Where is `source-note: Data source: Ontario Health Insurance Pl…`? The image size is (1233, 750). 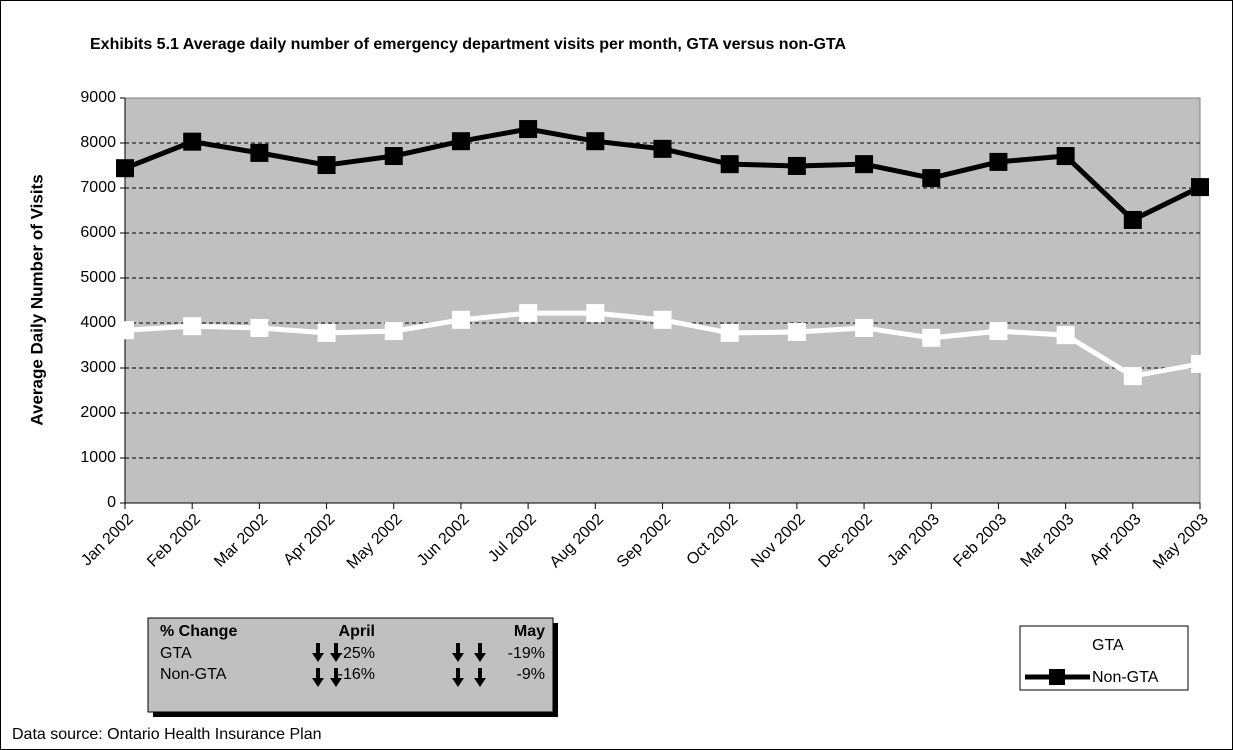
source-note: Data source: Ontario Health Insurance Pl… is located at coordinates (167, 734).